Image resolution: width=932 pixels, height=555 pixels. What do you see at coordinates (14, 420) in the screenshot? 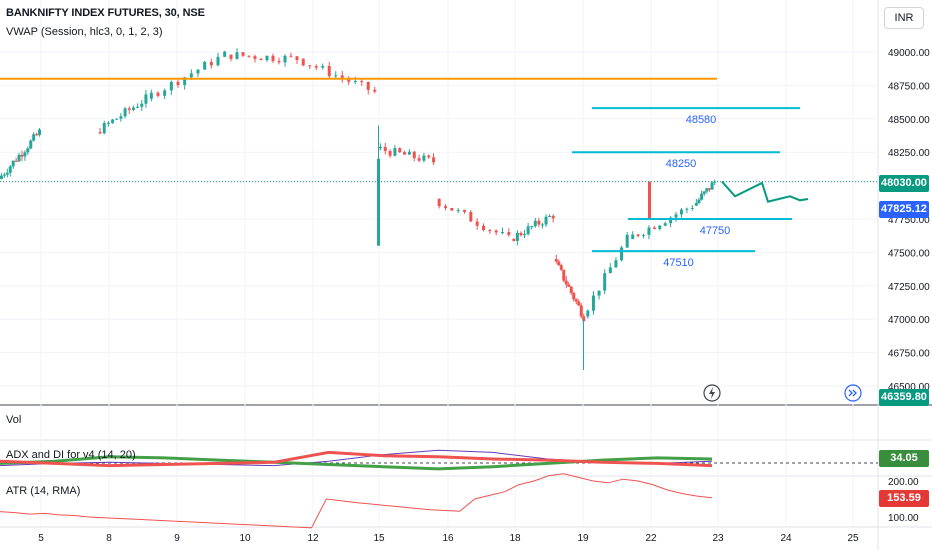
I see `volume-pane-label: Vol` at bounding box center [14, 420].